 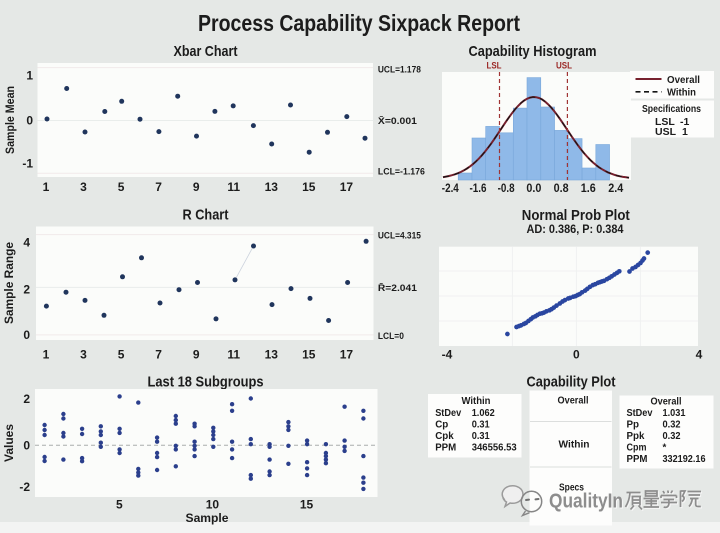 What do you see at coordinates (495, 448) in the screenshot?
I see `svg-text: 346556.53` at bounding box center [495, 448].